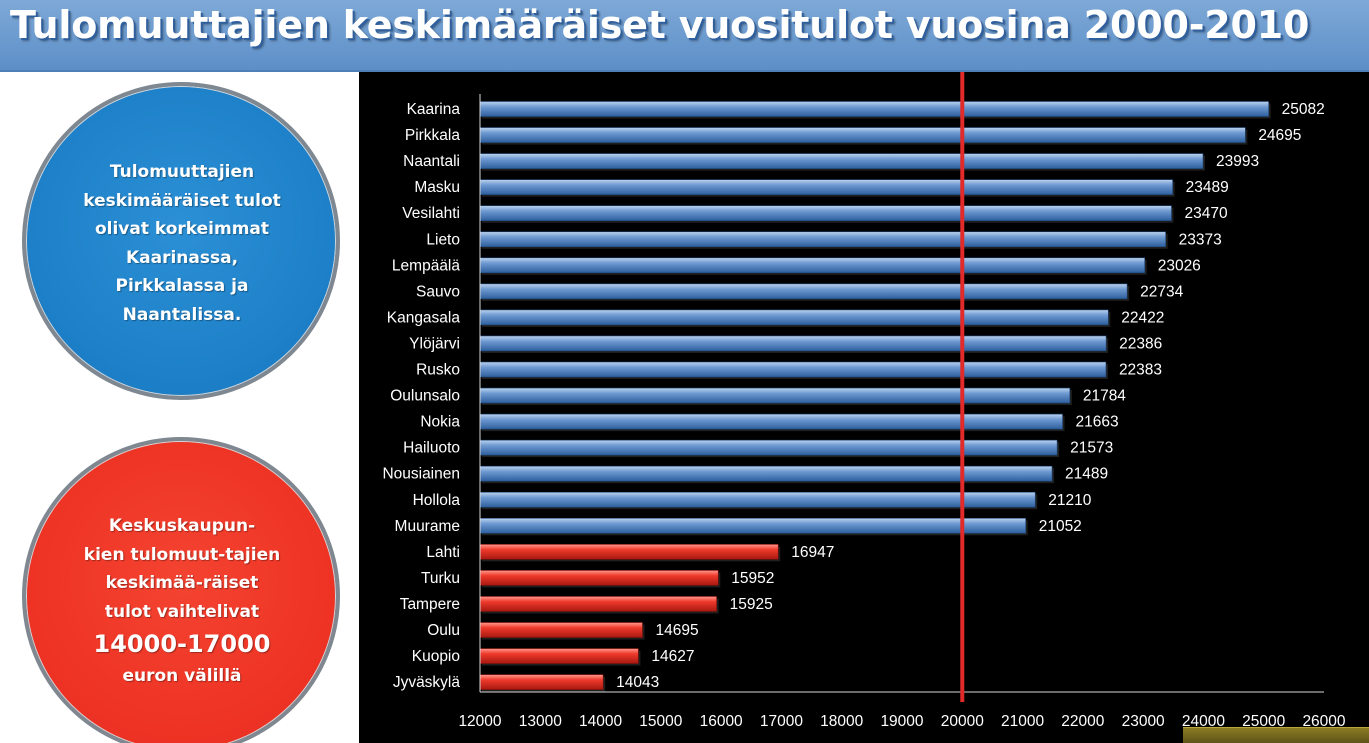 The height and width of the screenshot is (743, 1369). Describe the element at coordinates (431, 213) in the screenshot. I see `category-label: Vesilahti` at that location.